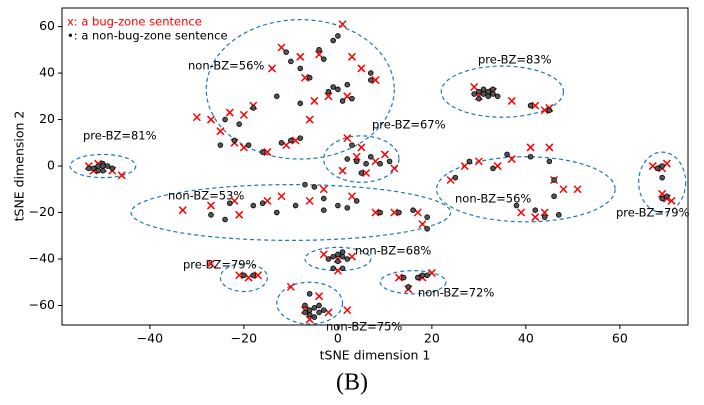  What do you see at coordinates (42, 257) in the screenshot?
I see `y-tick-label: −40` at bounding box center [42, 257].